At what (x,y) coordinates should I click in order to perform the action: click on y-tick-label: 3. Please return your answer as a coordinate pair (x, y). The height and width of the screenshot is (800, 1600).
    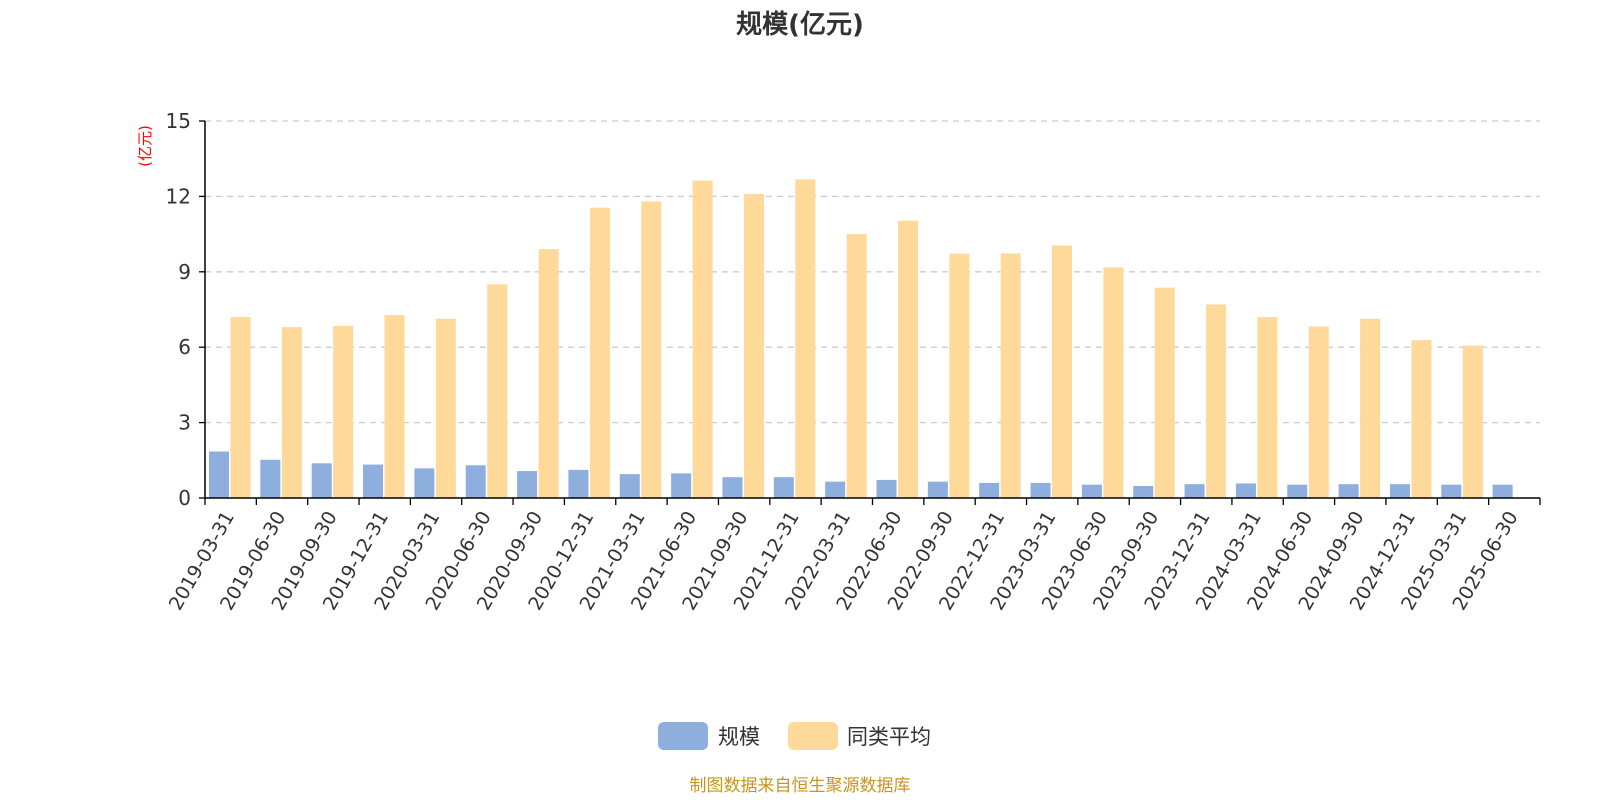
    Looking at the image, I should click on (184, 423).